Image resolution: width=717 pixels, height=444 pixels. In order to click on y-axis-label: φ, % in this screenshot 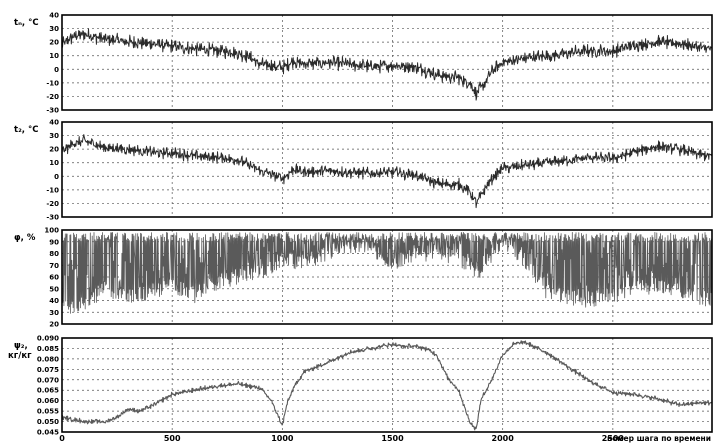, I will do `click(25, 238)`.